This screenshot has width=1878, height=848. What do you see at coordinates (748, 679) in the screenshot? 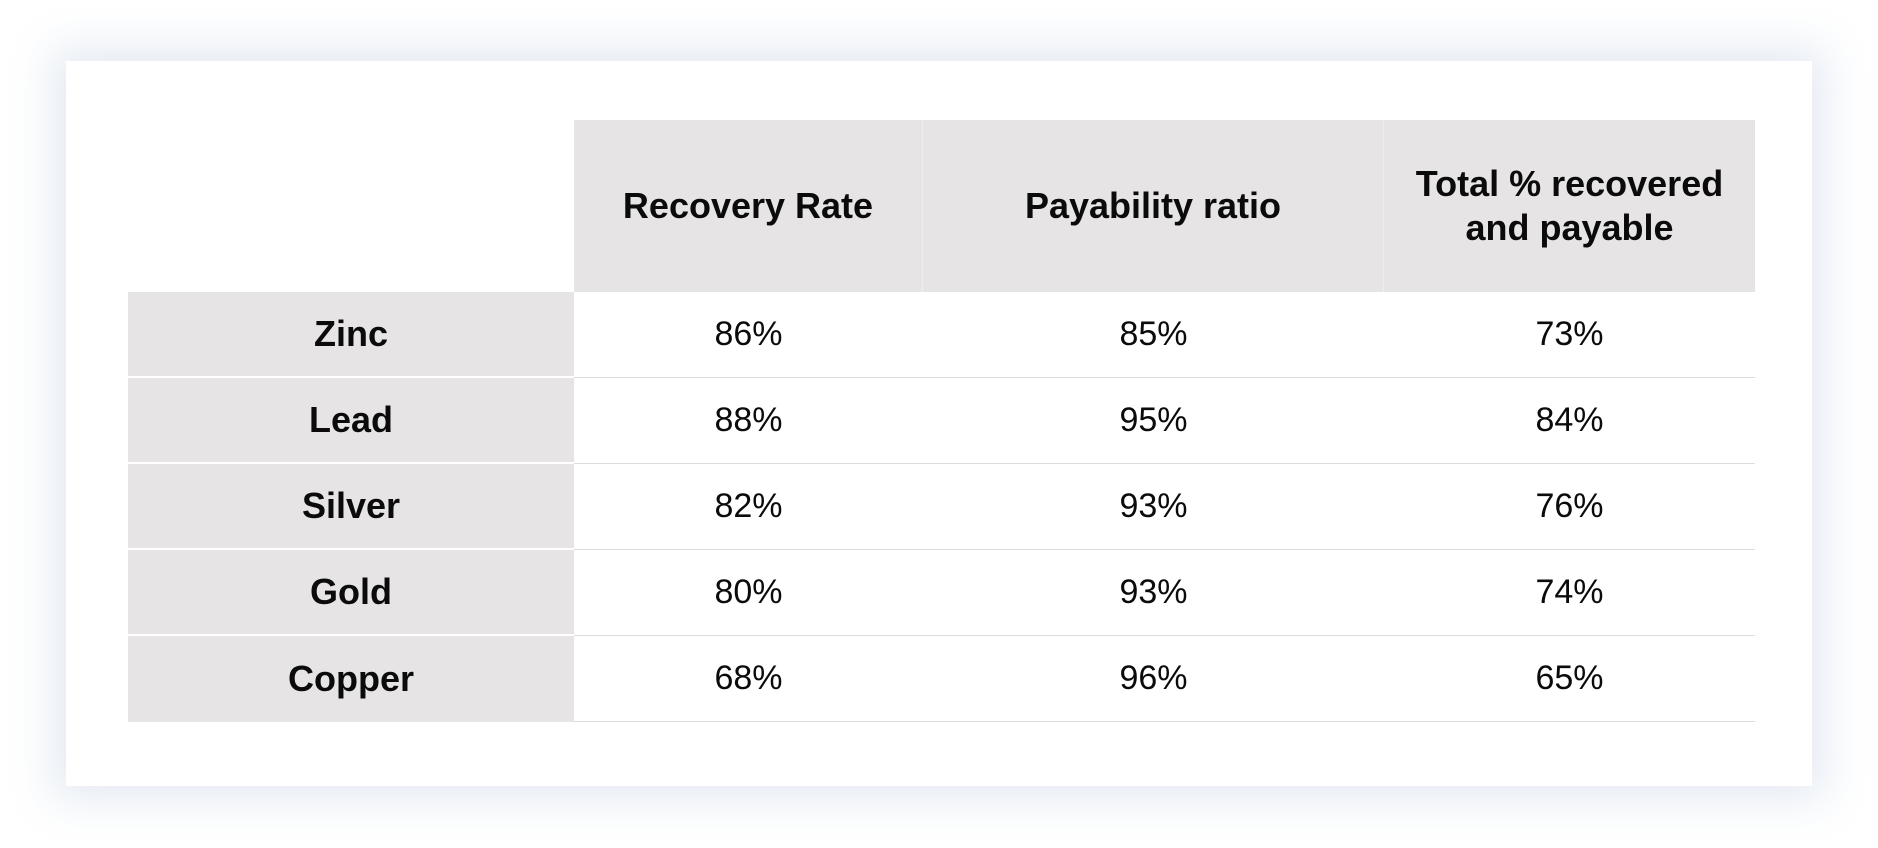
I see `table-cell: 68%` at bounding box center [748, 679].